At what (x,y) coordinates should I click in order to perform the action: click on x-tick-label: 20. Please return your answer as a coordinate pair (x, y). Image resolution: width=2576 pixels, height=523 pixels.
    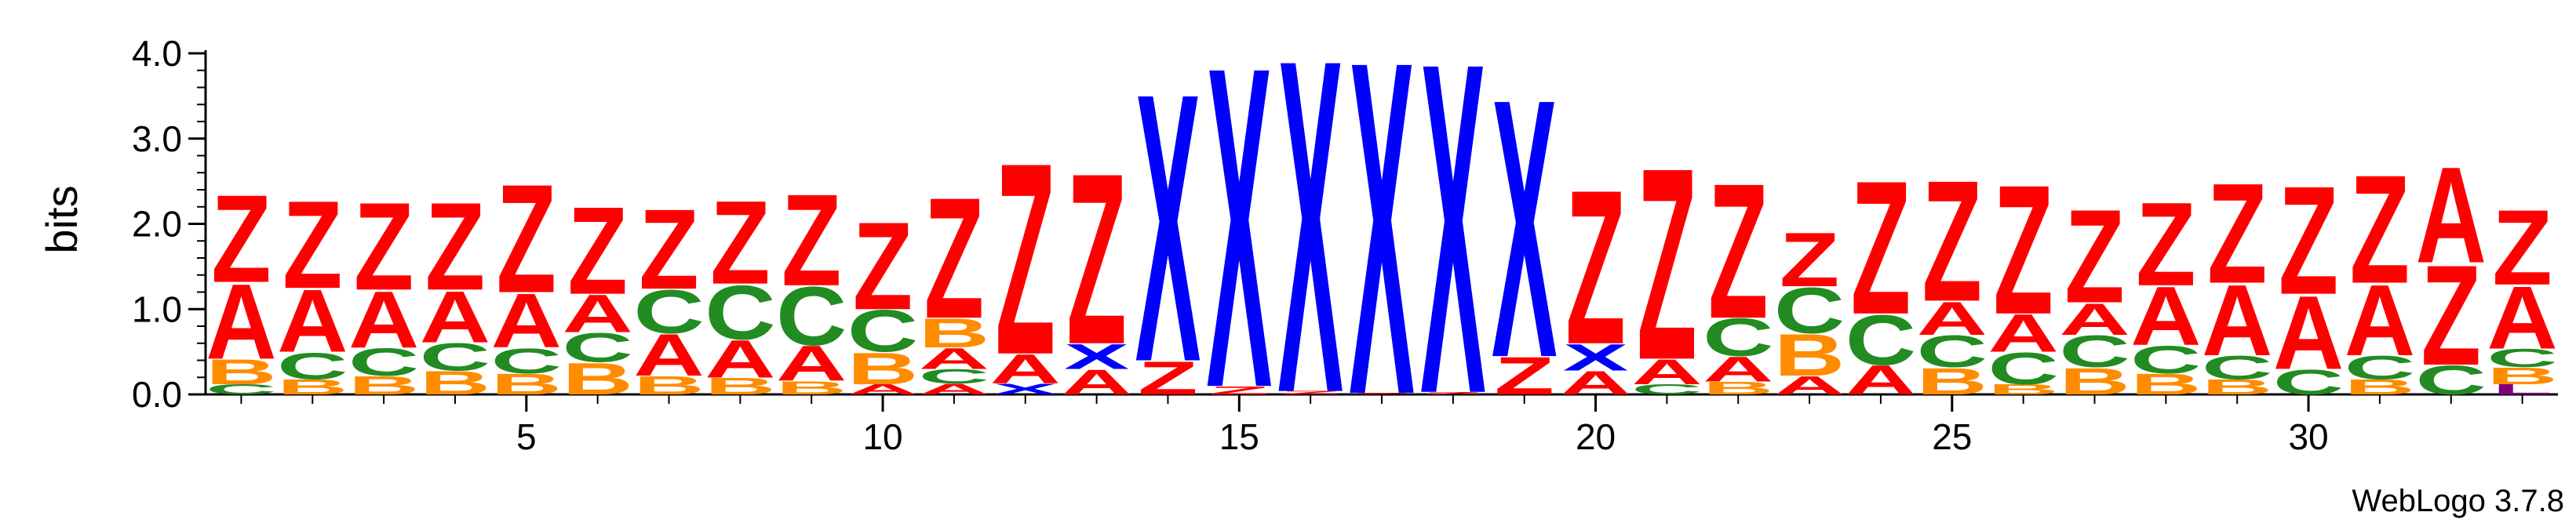
    Looking at the image, I should click on (1596, 437).